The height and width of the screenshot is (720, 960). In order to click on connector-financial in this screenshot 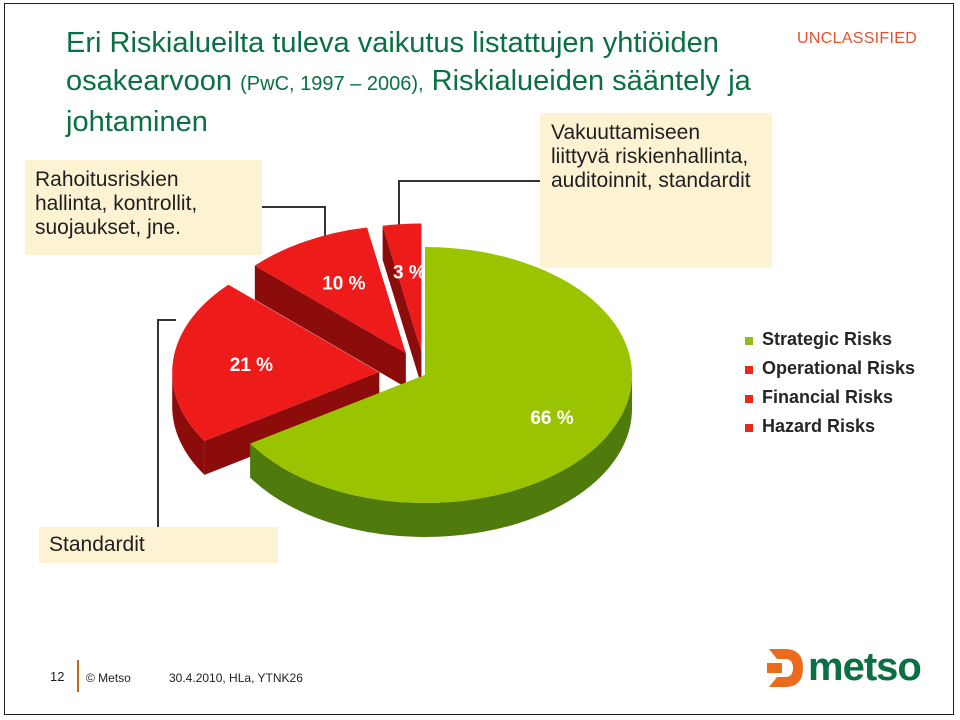, I will do `click(294, 223)`.